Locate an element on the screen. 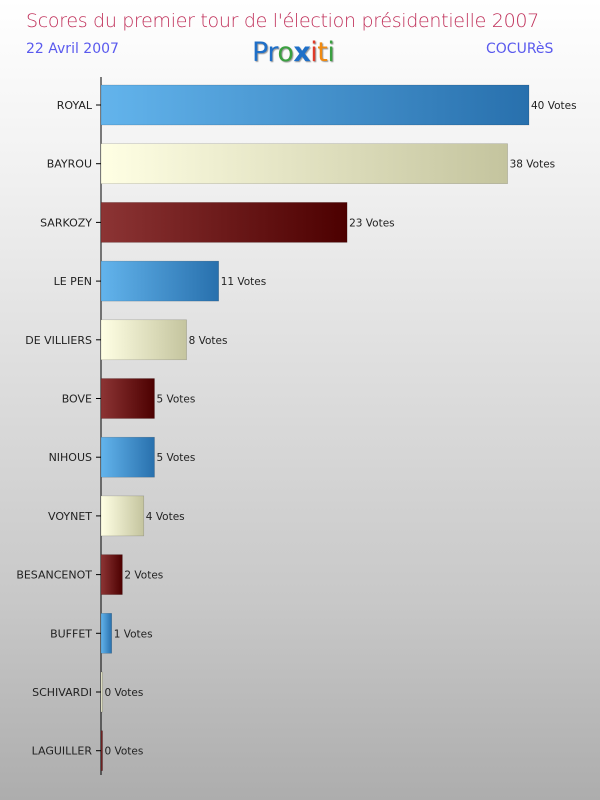  y-tick-label: VOYNET is located at coordinates (70, 516).